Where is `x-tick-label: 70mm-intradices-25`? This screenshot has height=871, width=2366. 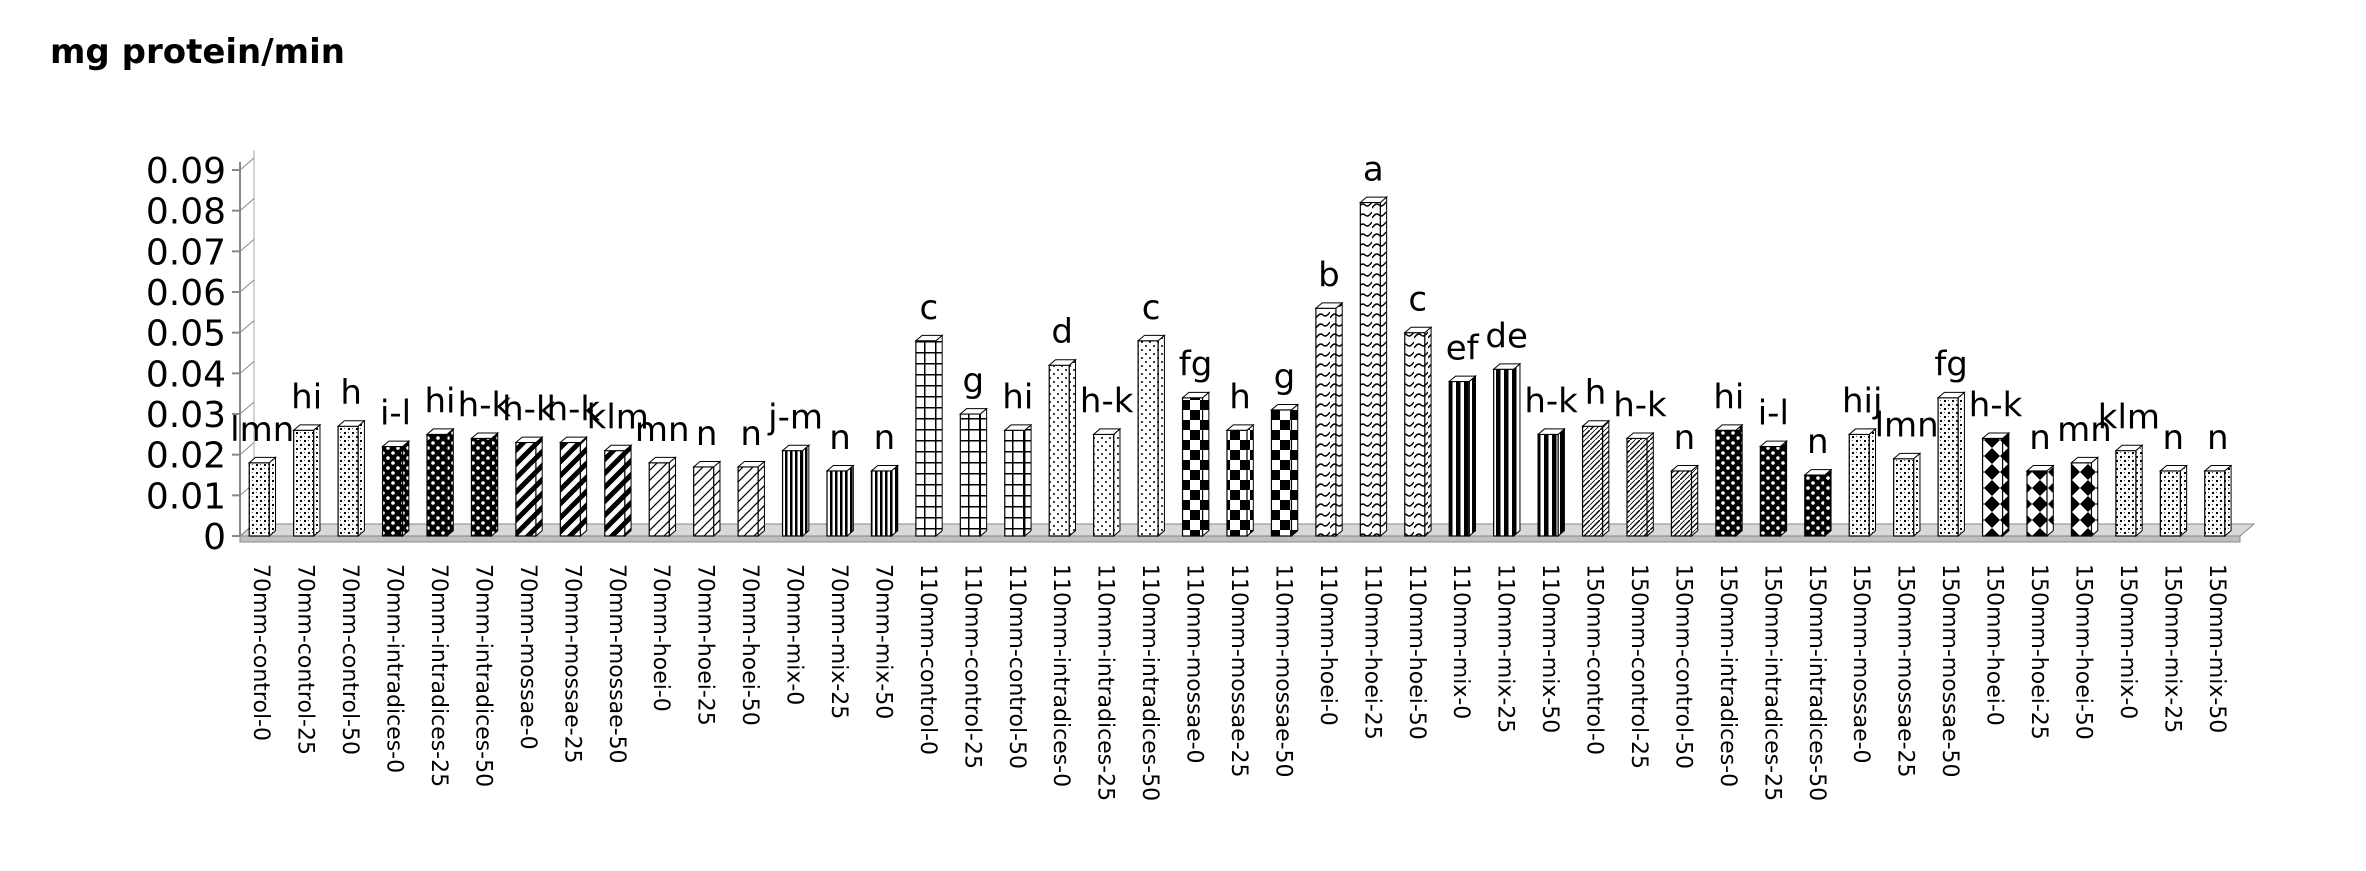 x-tick-label: 70mm-intradices-25 is located at coordinates (438, 675).